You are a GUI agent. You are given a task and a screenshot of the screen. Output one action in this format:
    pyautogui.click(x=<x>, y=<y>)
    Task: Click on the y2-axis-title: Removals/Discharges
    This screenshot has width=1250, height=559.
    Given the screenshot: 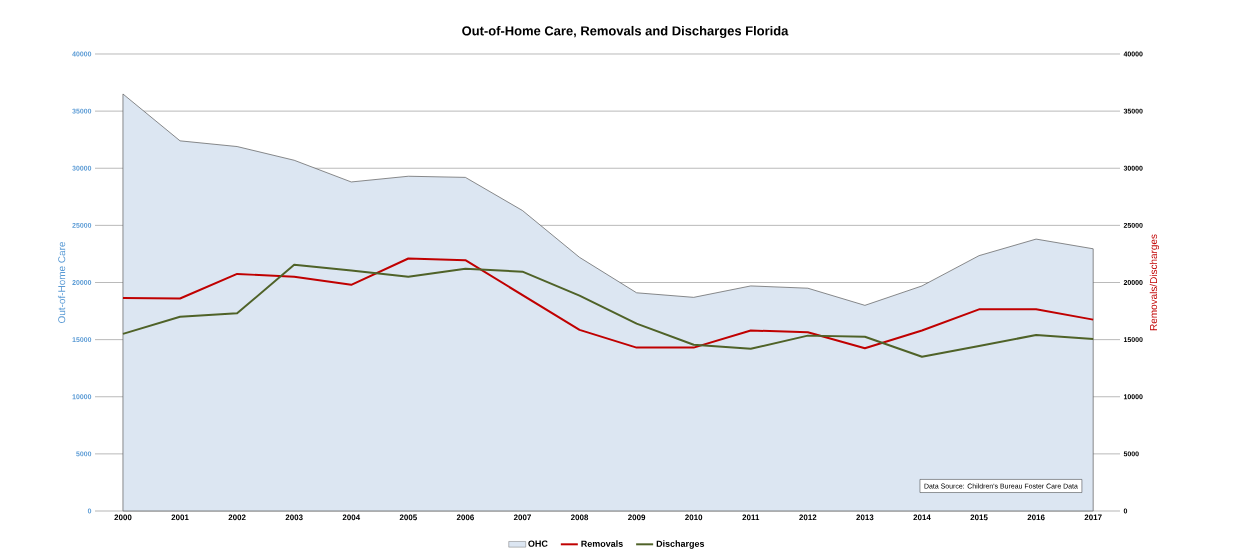 What is the action you would take?
    pyautogui.click(x=1154, y=282)
    